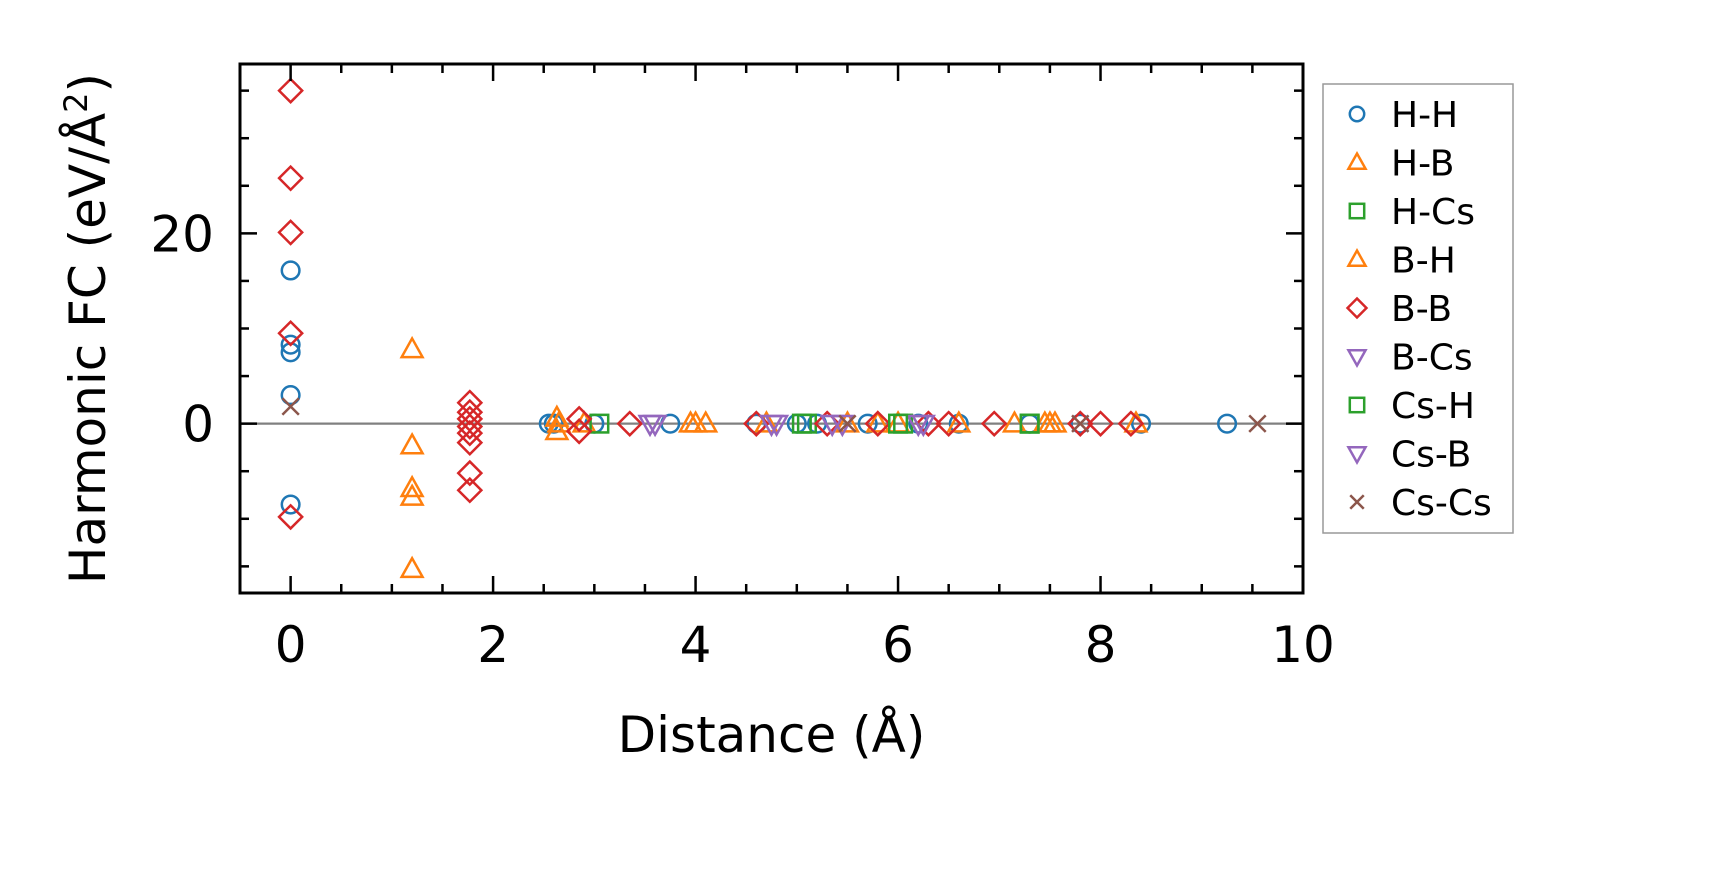  I want to click on legend-label: Cs-Cs, so click(1441, 503).